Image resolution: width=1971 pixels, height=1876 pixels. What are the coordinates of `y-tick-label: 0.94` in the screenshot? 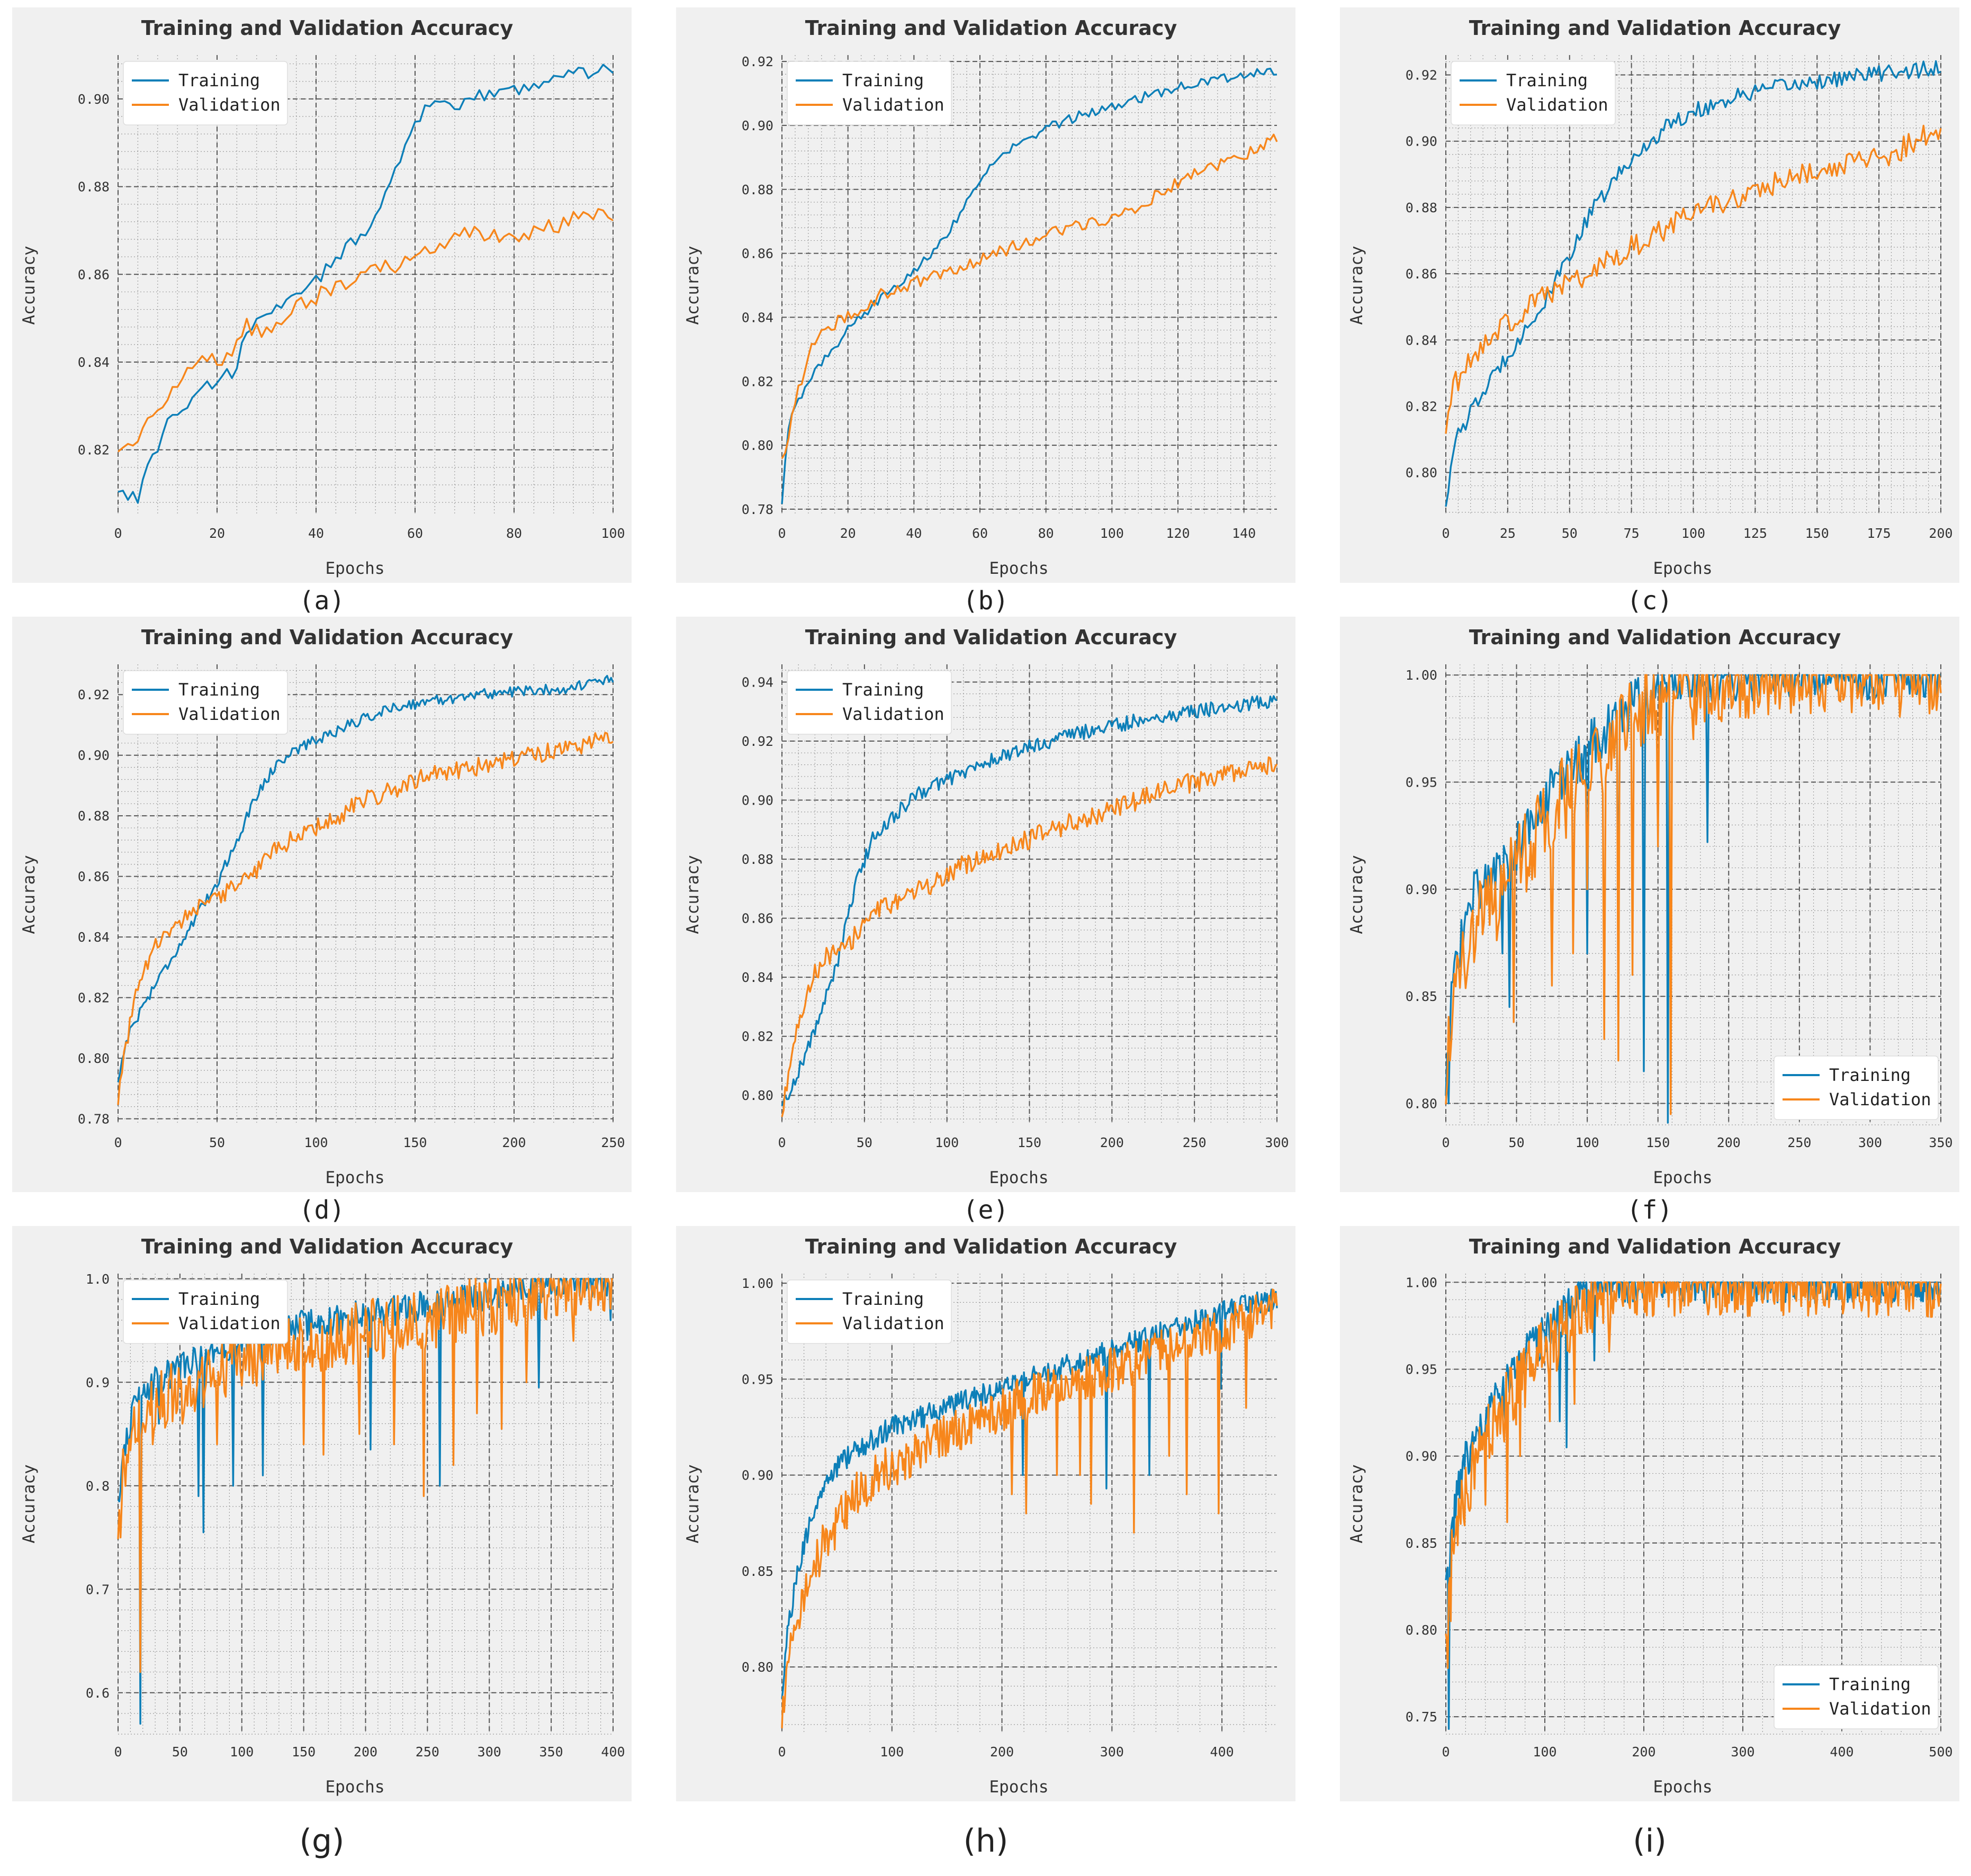 It's located at (757, 682).